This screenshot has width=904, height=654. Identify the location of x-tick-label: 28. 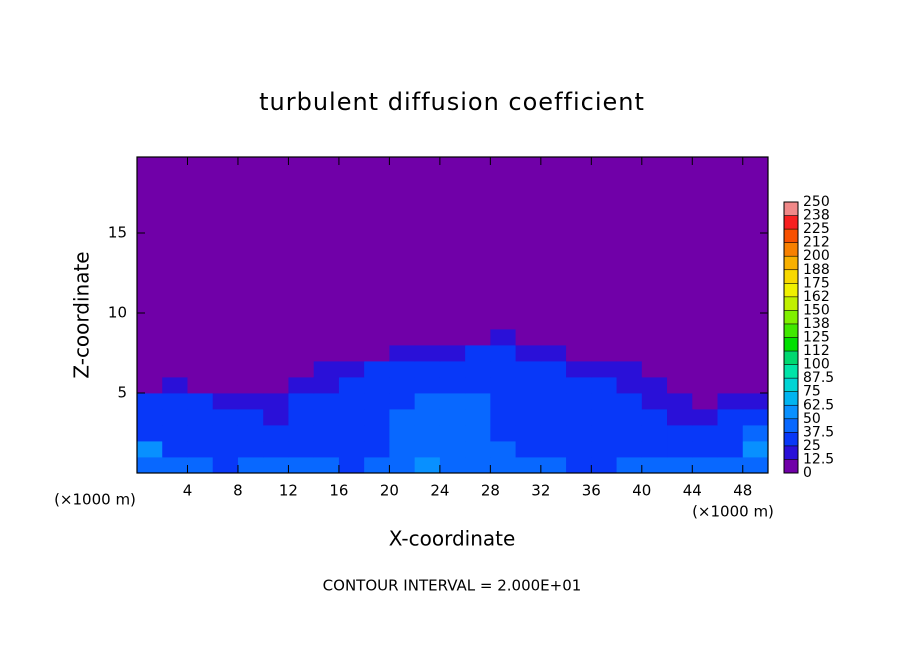
(490, 491).